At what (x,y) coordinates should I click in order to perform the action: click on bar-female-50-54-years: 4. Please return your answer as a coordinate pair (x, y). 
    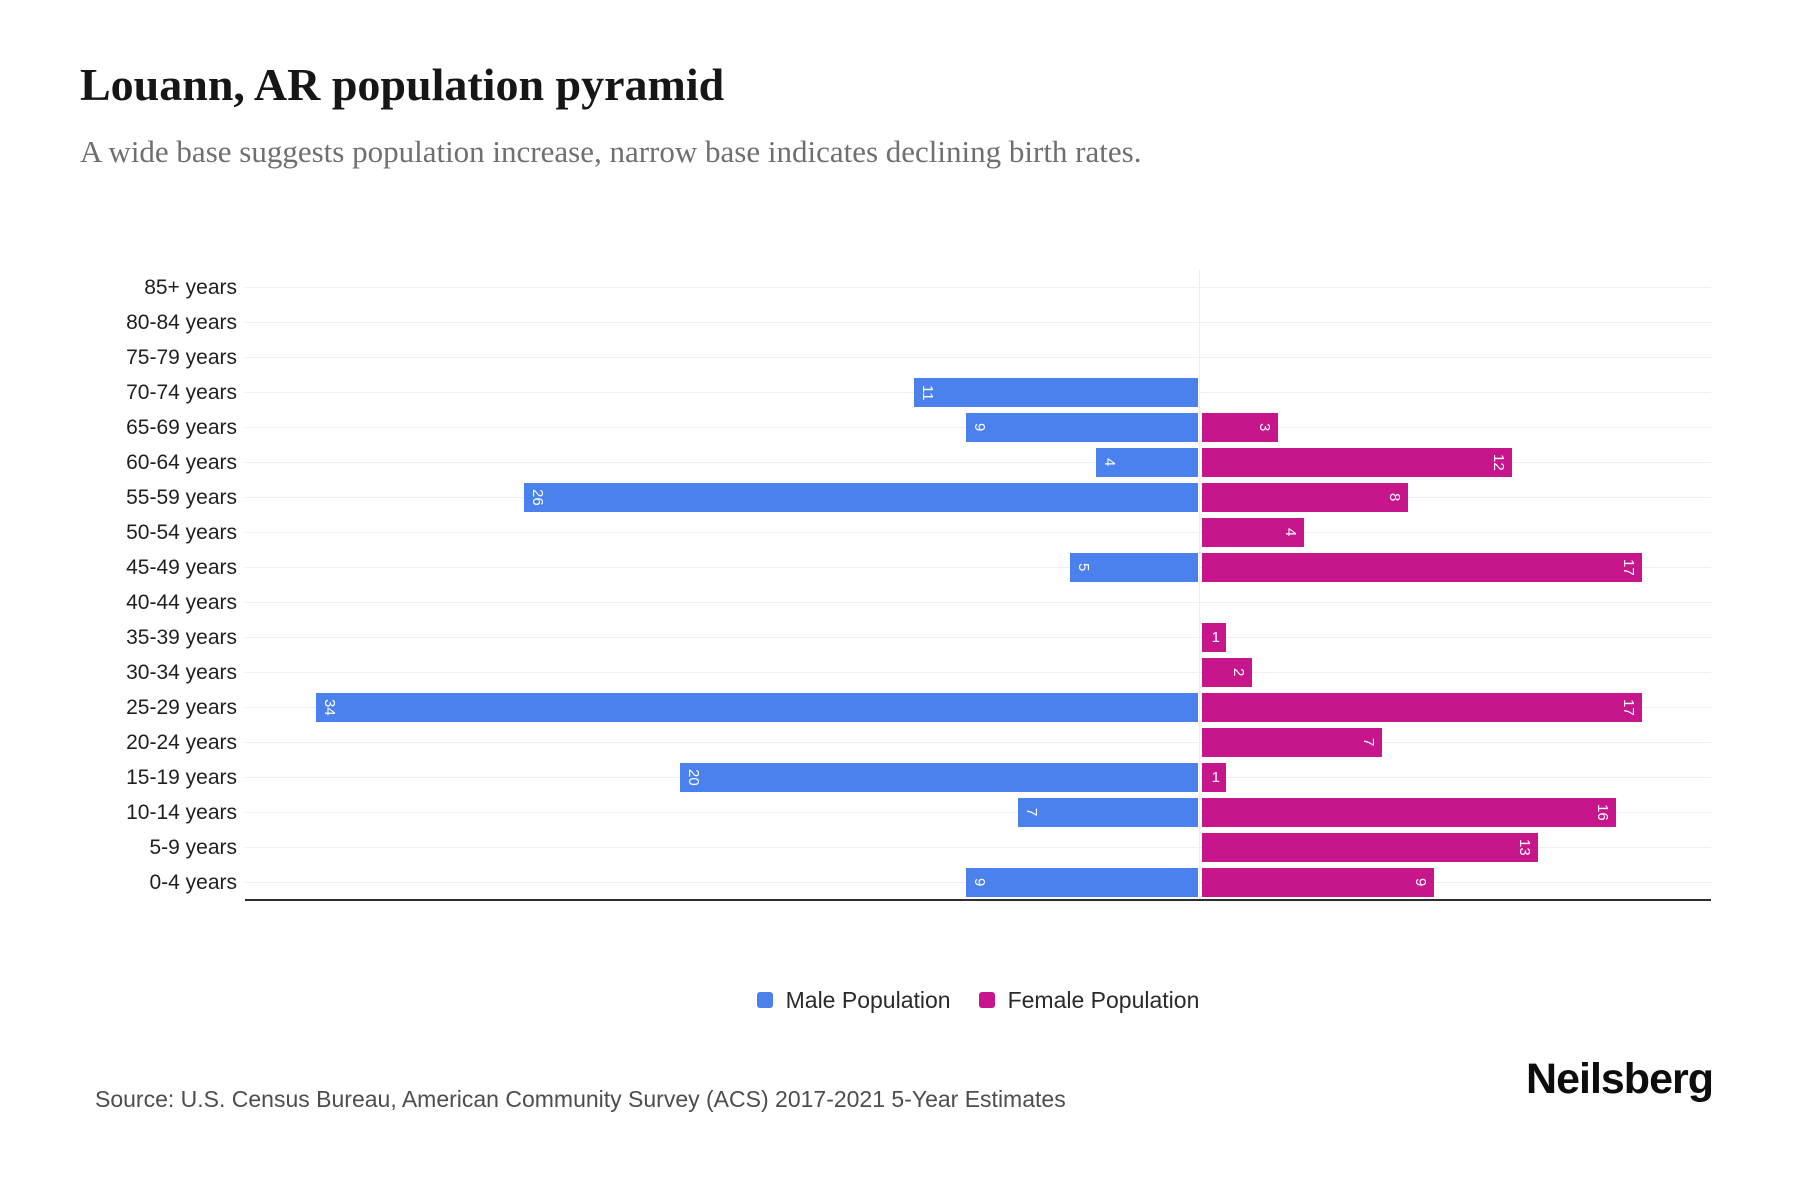
    Looking at the image, I should click on (1253, 532).